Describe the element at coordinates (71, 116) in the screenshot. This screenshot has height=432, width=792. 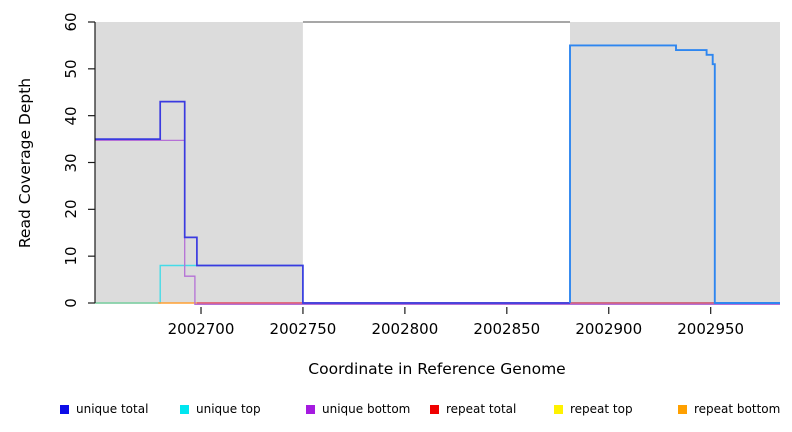
I see `y-tick-label: 40` at that location.